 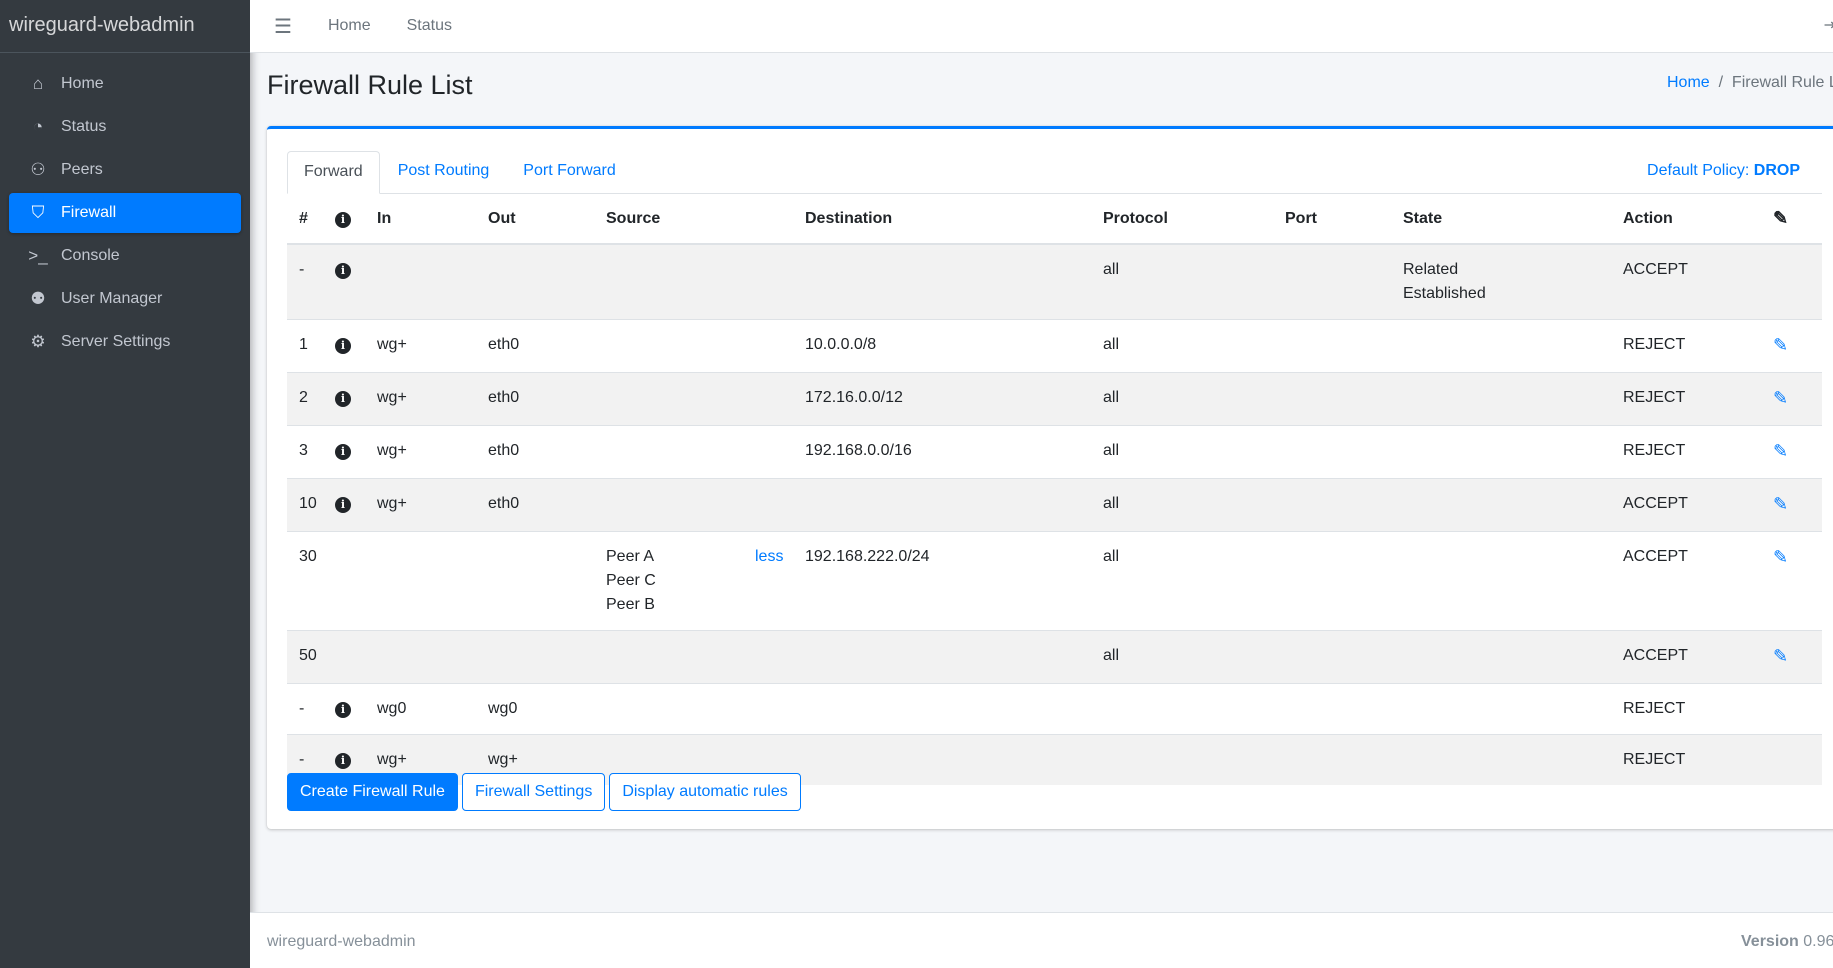 What do you see at coordinates (38, 169) in the screenshot?
I see `users-cog-icon: ⚇` at bounding box center [38, 169].